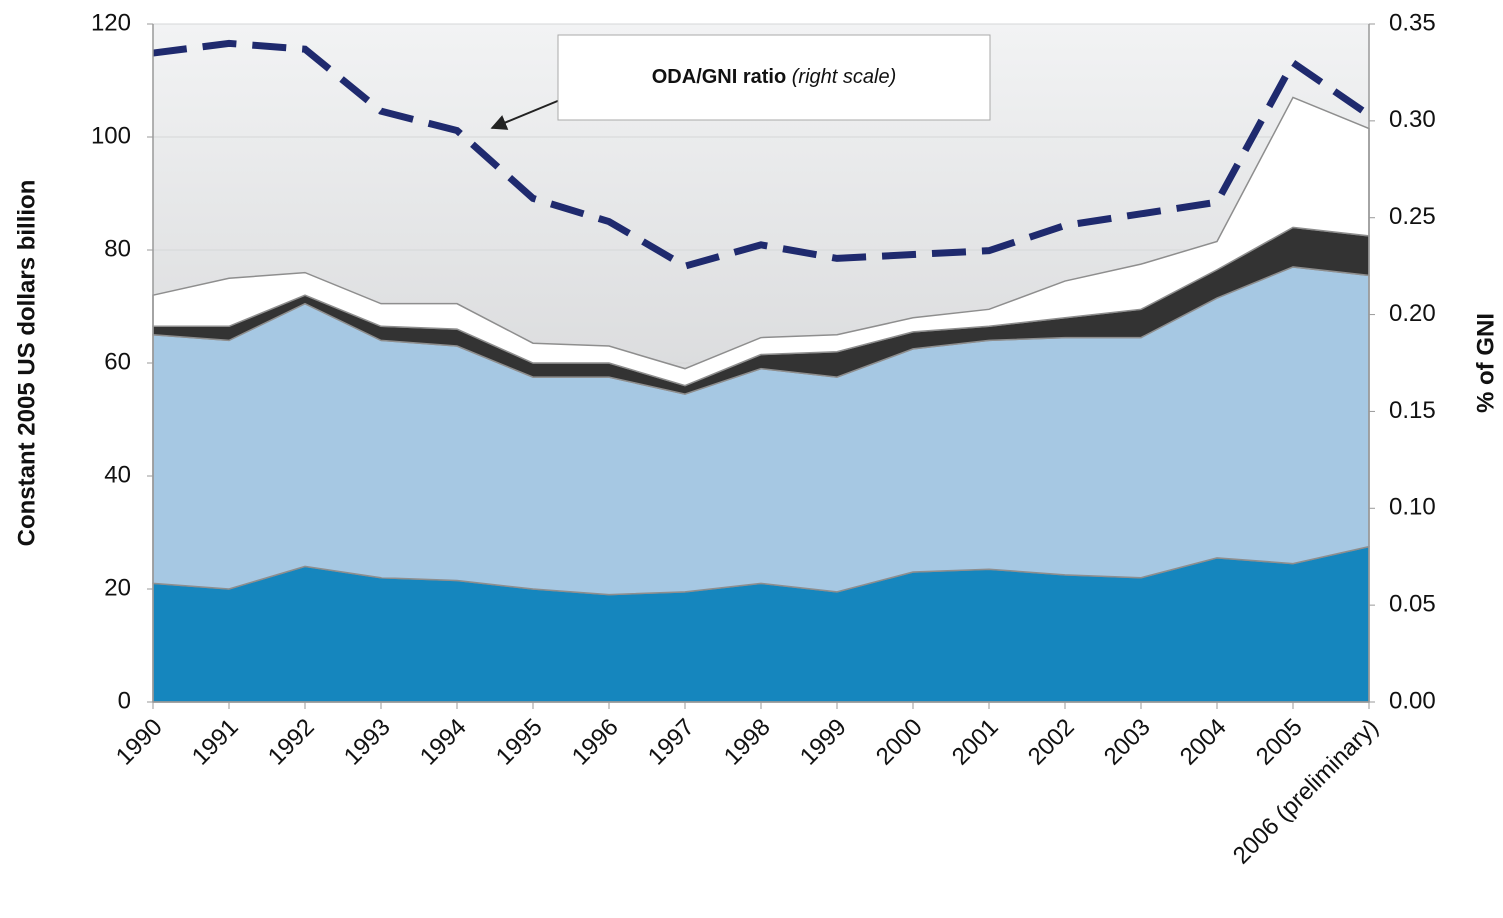  I want to click on x-tick-label: 1990, so click(139, 742).